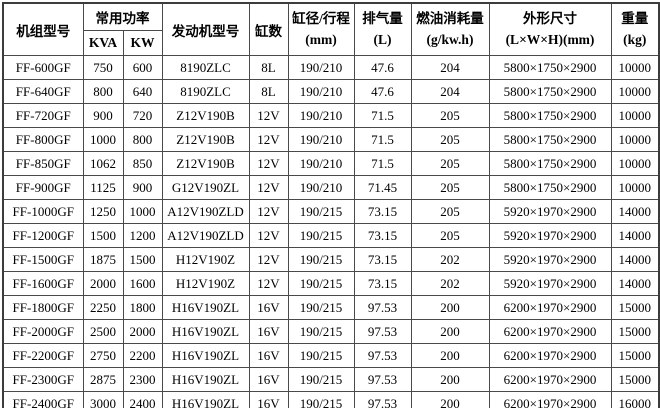 This screenshot has height=408, width=660. I want to click on cell-kva: 800, so click(103, 91).